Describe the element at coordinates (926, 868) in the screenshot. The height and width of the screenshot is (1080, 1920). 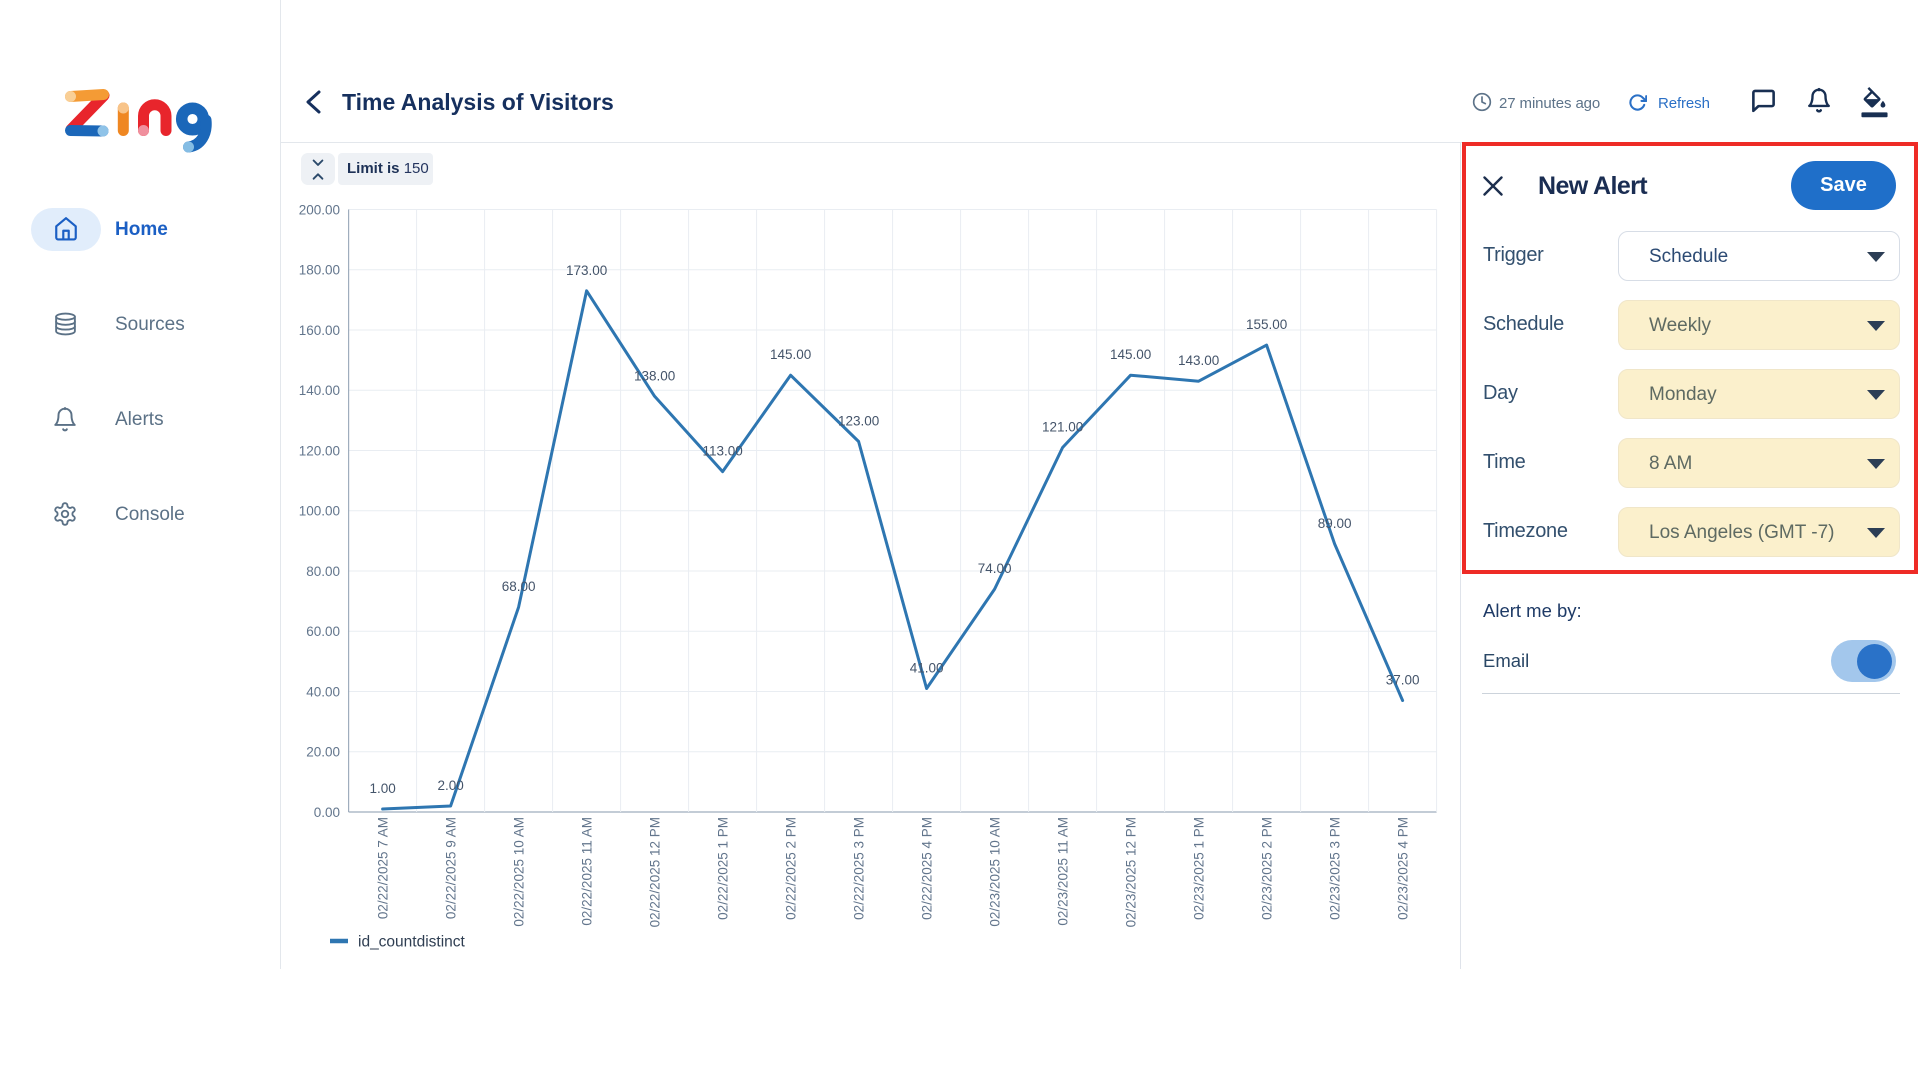
I see `svg-text: 02/22/2025 4 PM` at that location.